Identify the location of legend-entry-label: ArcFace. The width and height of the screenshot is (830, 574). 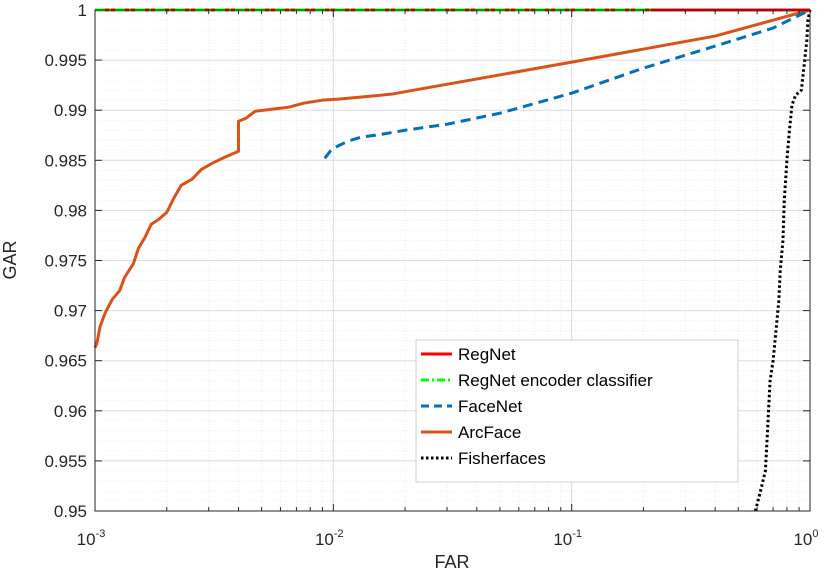
(489, 432).